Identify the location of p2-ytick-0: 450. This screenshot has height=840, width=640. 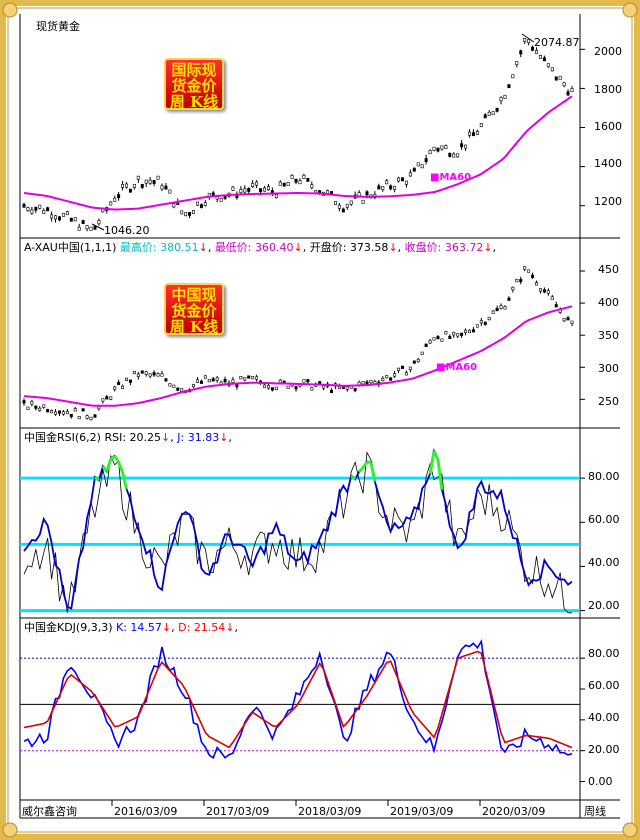
(608, 269).